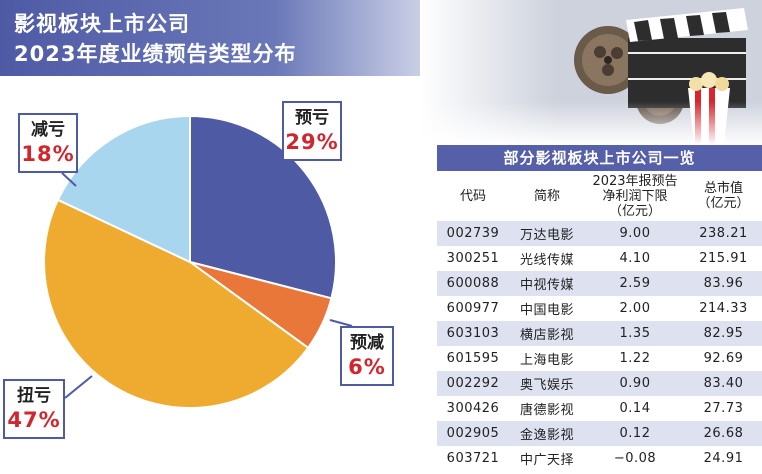  Describe the element at coordinates (367, 367) in the screenshot. I see `slice-percent: 6%` at that location.